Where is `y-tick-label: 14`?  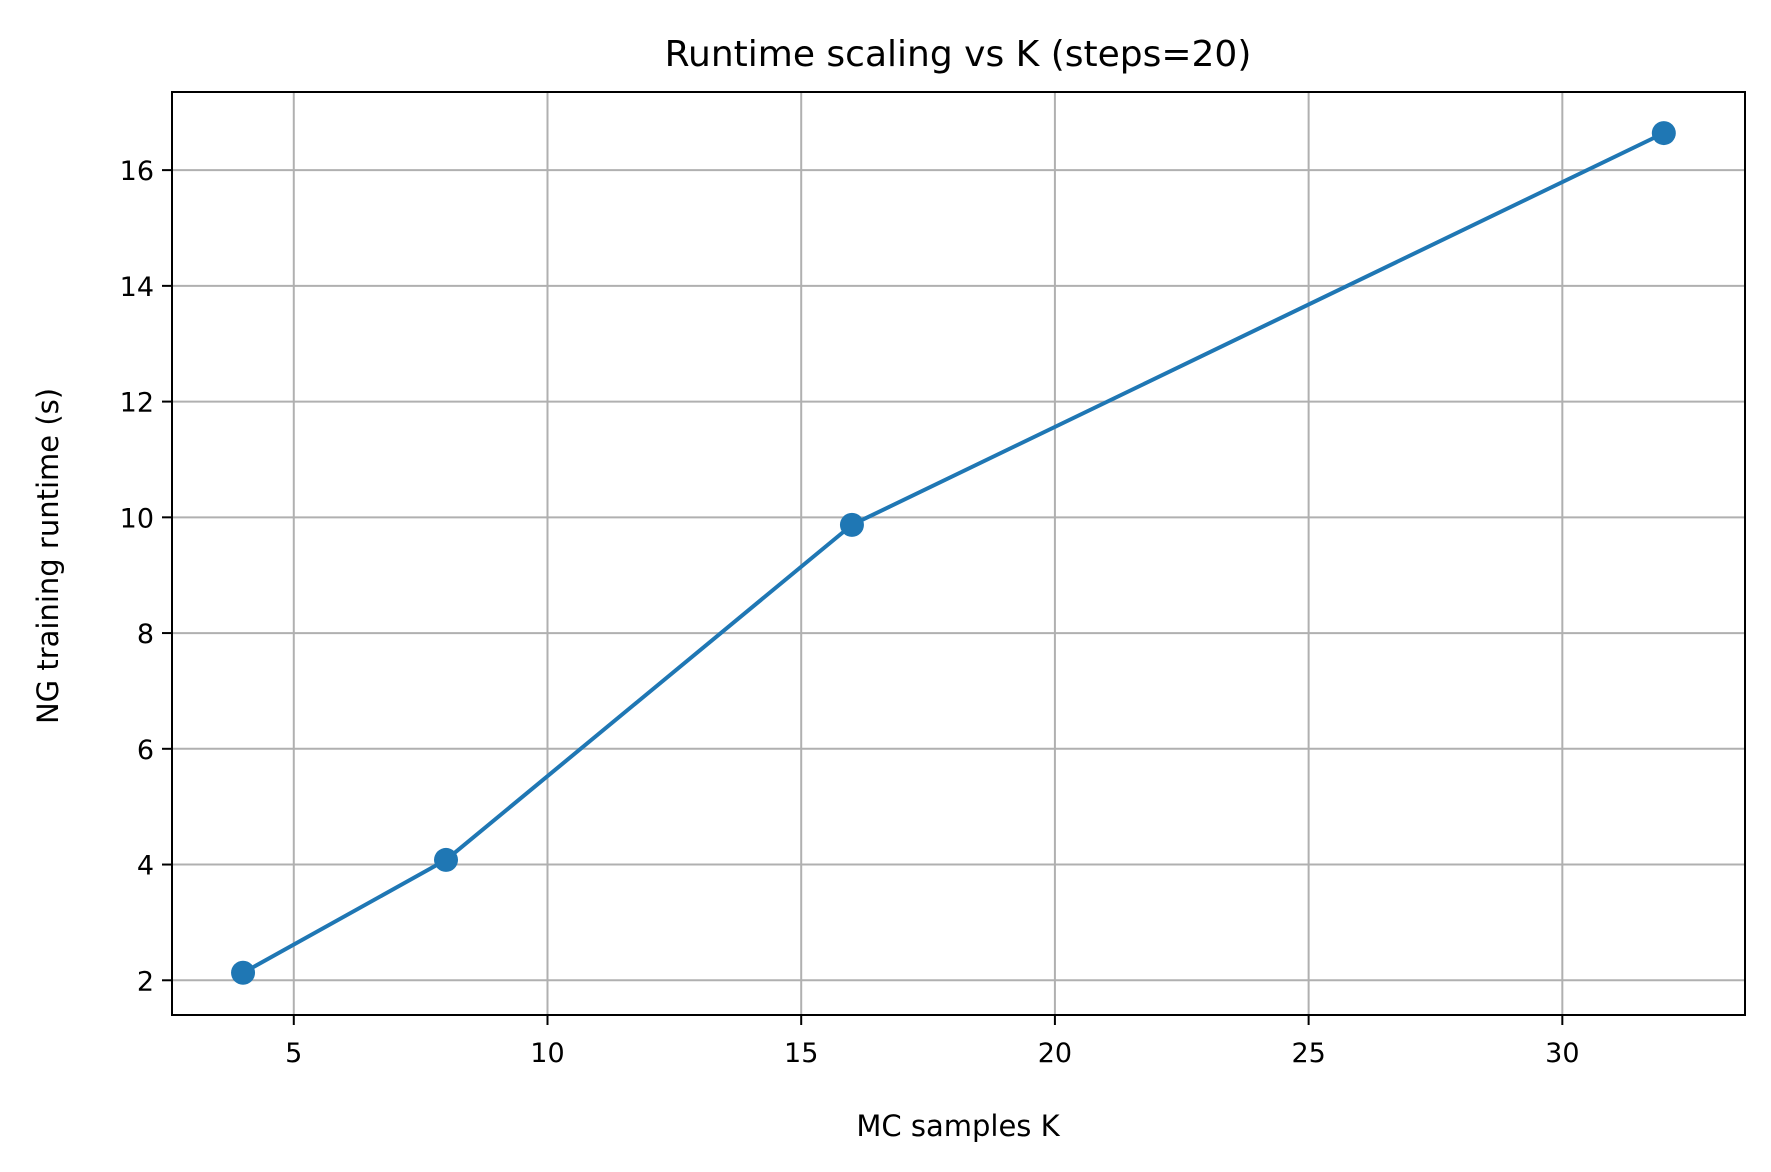 y-tick-label: 14 is located at coordinates (137, 287).